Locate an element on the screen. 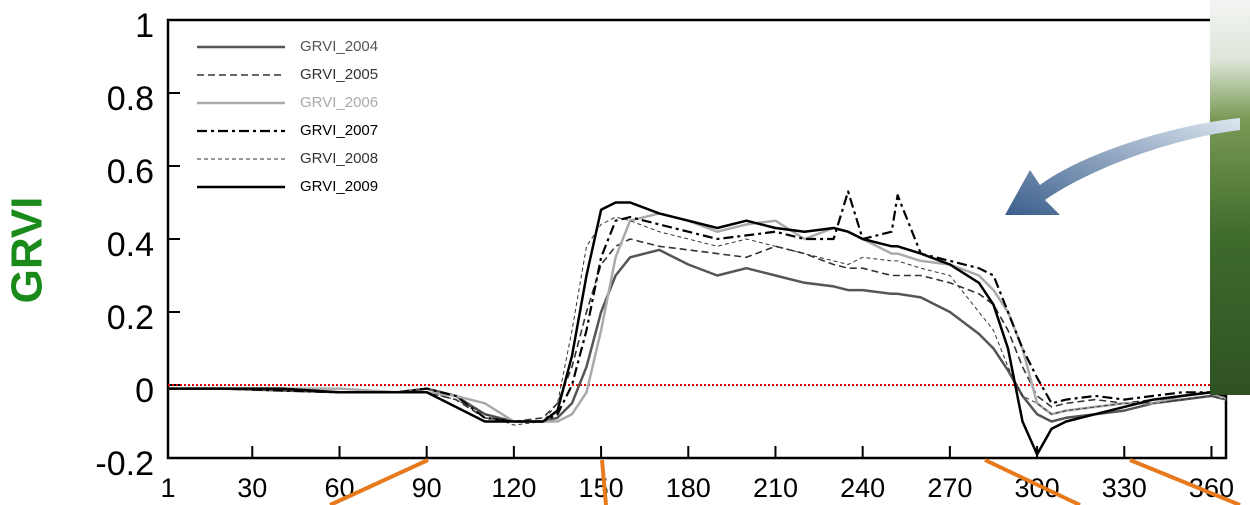 This screenshot has height=505, width=1250. legend-label: GRVI_2007 is located at coordinates (339, 130).